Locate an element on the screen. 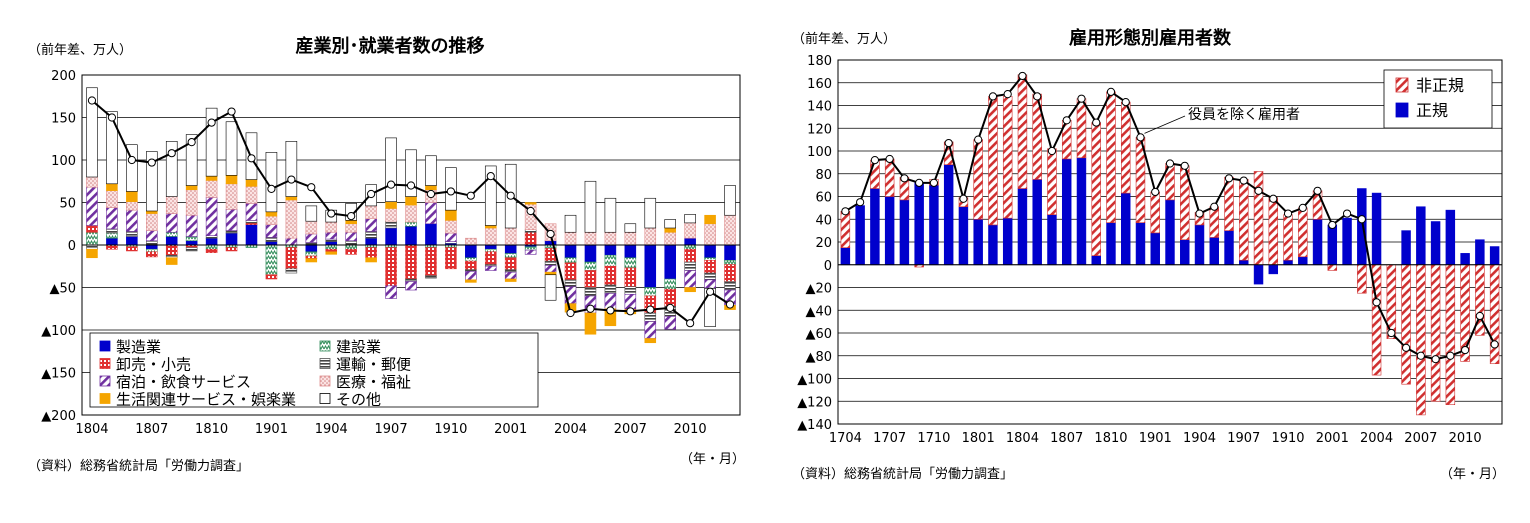  y-tick-label: 100 is located at coordinates (63, 161).